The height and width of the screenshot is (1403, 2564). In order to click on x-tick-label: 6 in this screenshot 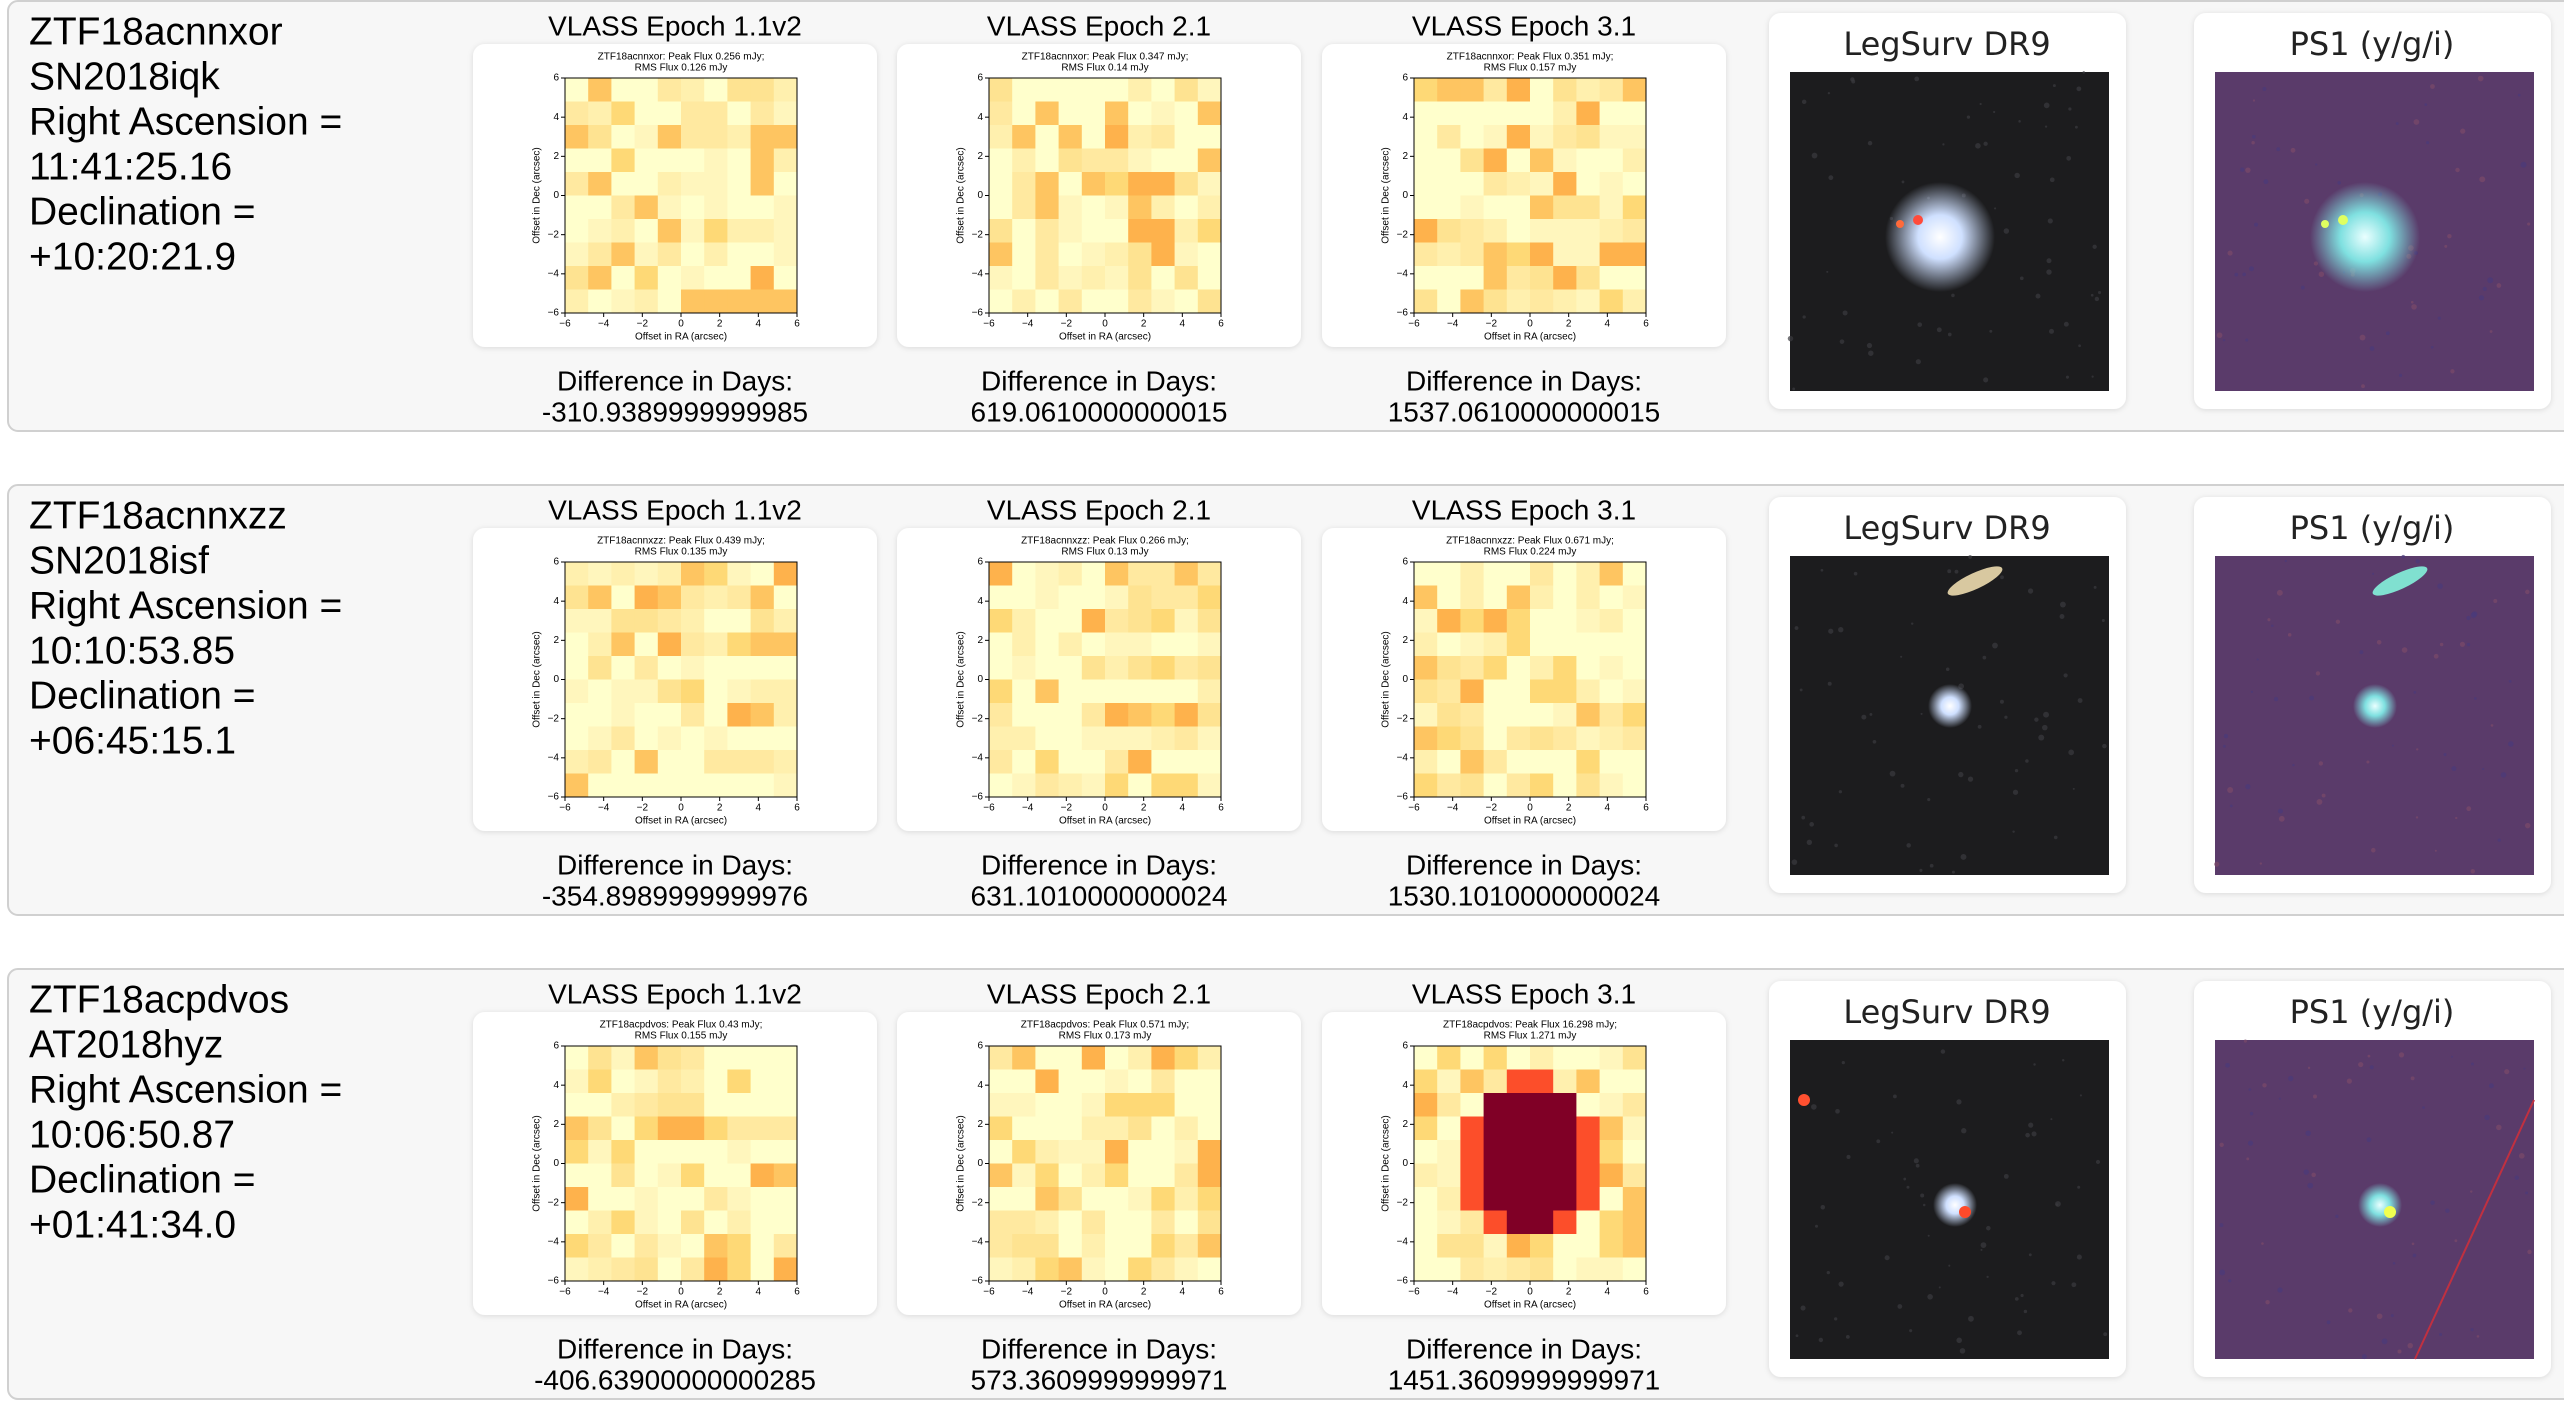, I will do `click(1221, 324)`.